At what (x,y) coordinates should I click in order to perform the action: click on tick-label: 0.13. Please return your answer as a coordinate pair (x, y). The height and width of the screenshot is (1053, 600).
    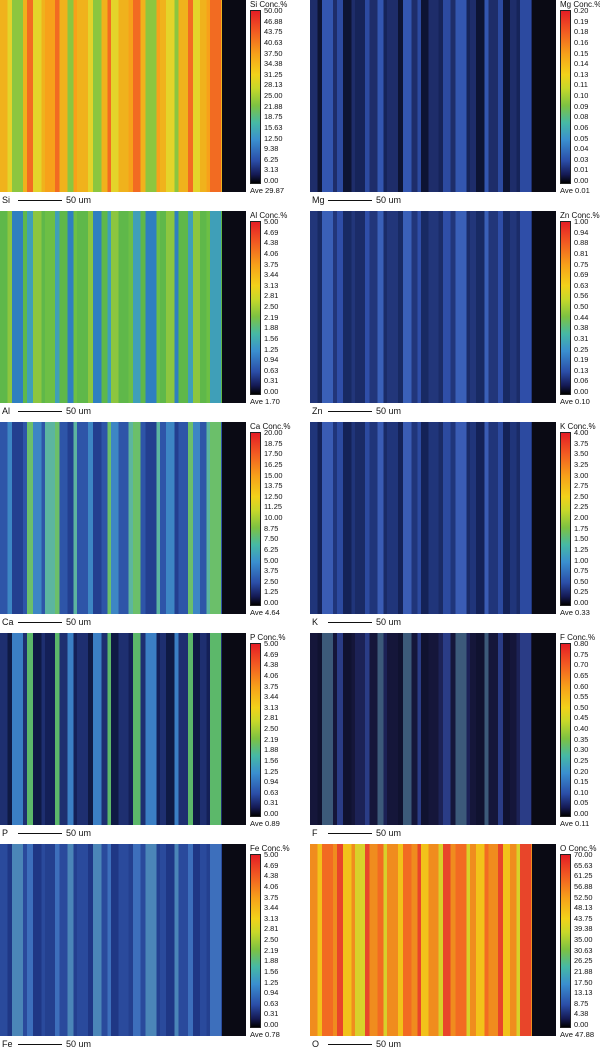
    Looking at the image, I should click on (581, 74).